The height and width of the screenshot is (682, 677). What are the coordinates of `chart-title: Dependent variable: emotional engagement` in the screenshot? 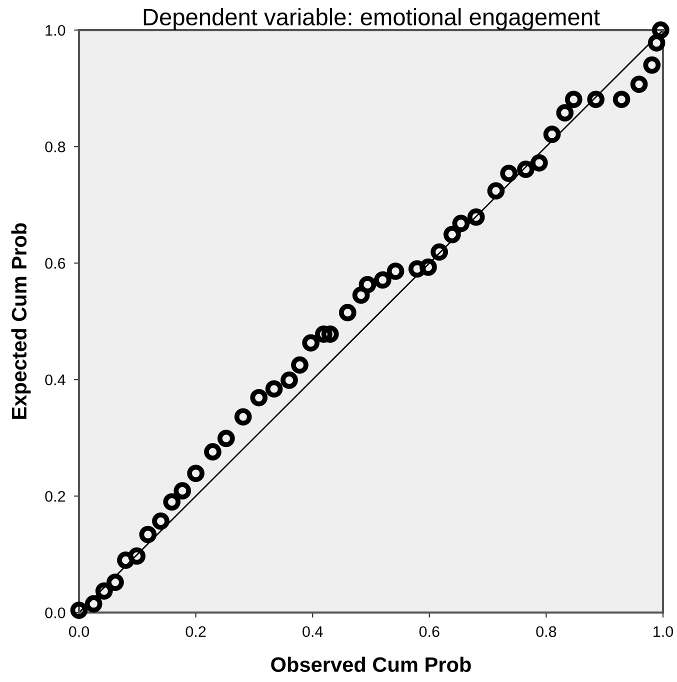 It's located at (372, 19).